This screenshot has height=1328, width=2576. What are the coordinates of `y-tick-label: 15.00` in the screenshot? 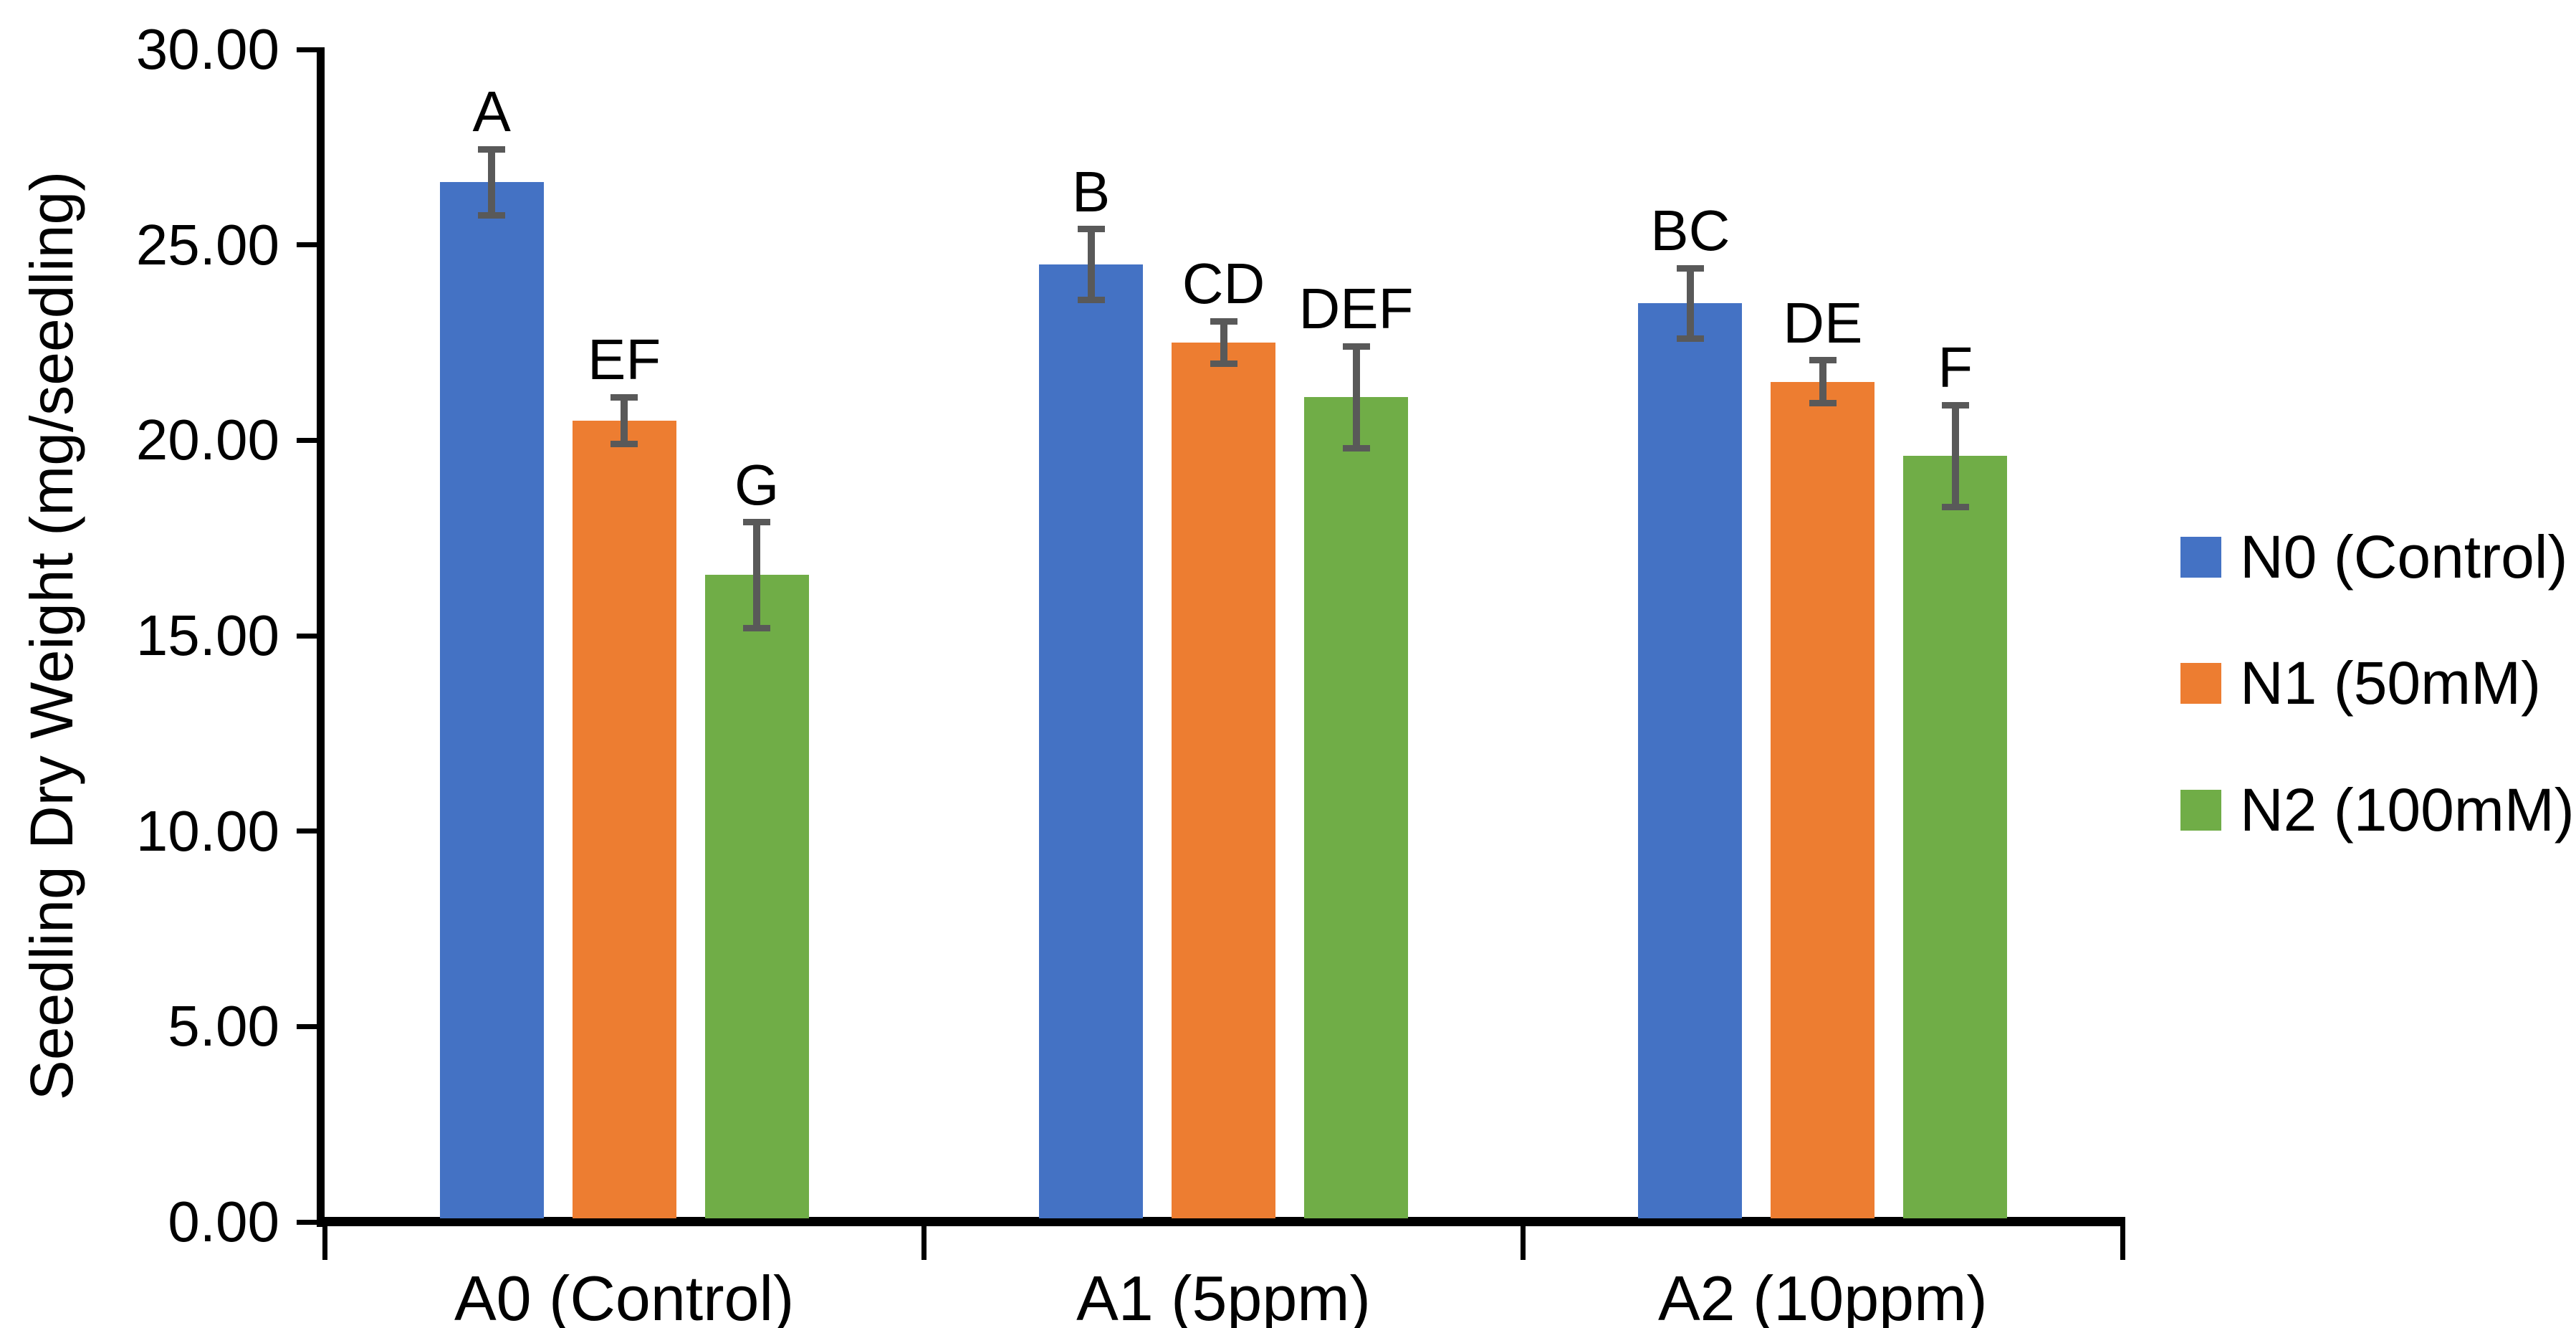 It's located at (207, 635).